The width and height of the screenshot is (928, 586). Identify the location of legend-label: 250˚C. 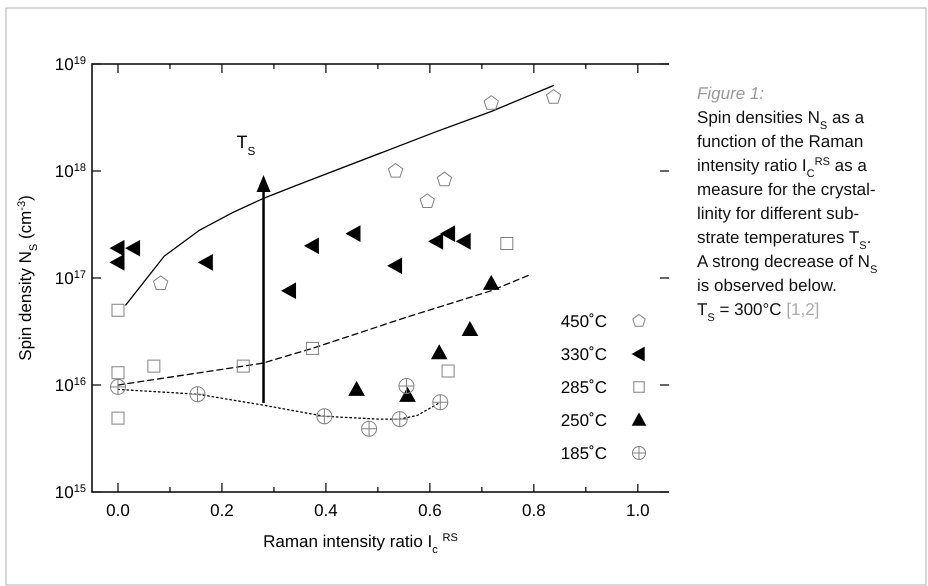
(583, 420).